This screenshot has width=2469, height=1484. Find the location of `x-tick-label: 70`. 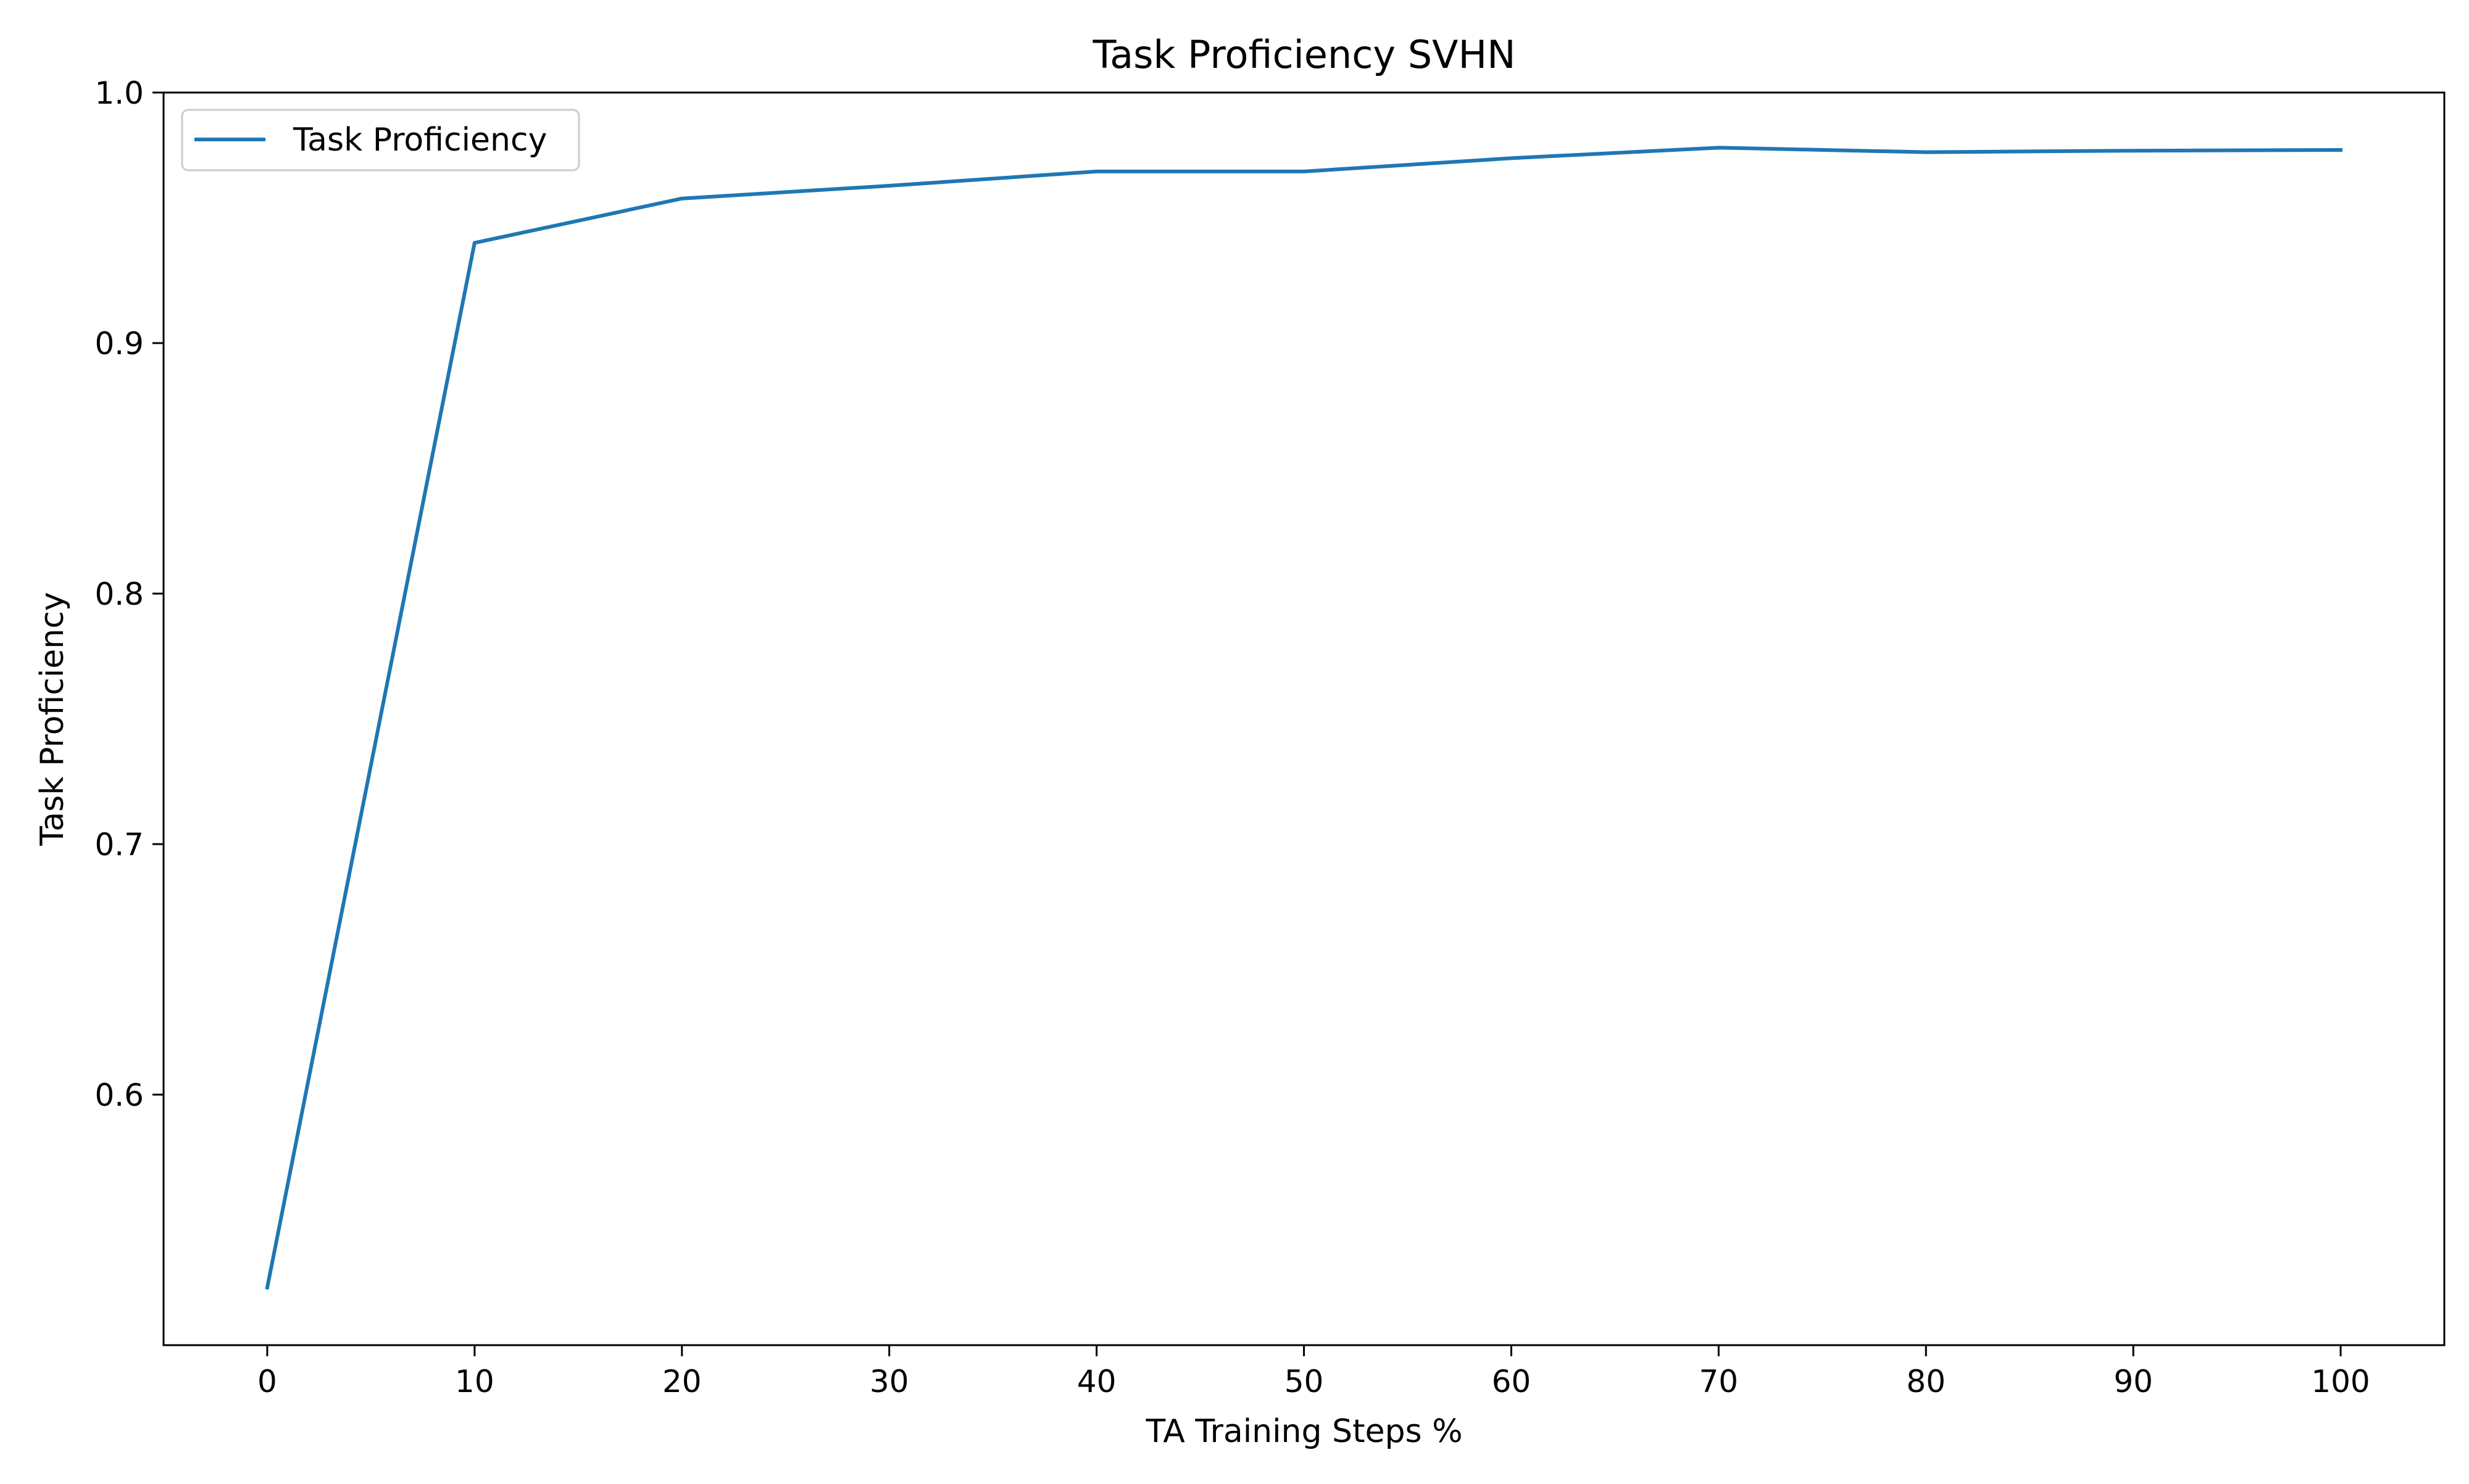

x-tick-label: 70 is located at coordinates (1719, 1381).